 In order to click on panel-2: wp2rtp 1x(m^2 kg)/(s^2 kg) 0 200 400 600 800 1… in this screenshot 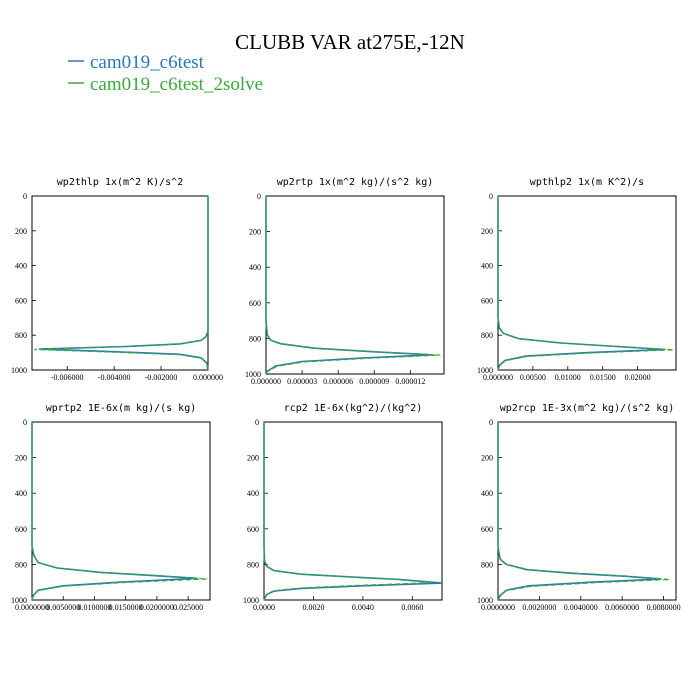, I will do `click(345, 281)`.